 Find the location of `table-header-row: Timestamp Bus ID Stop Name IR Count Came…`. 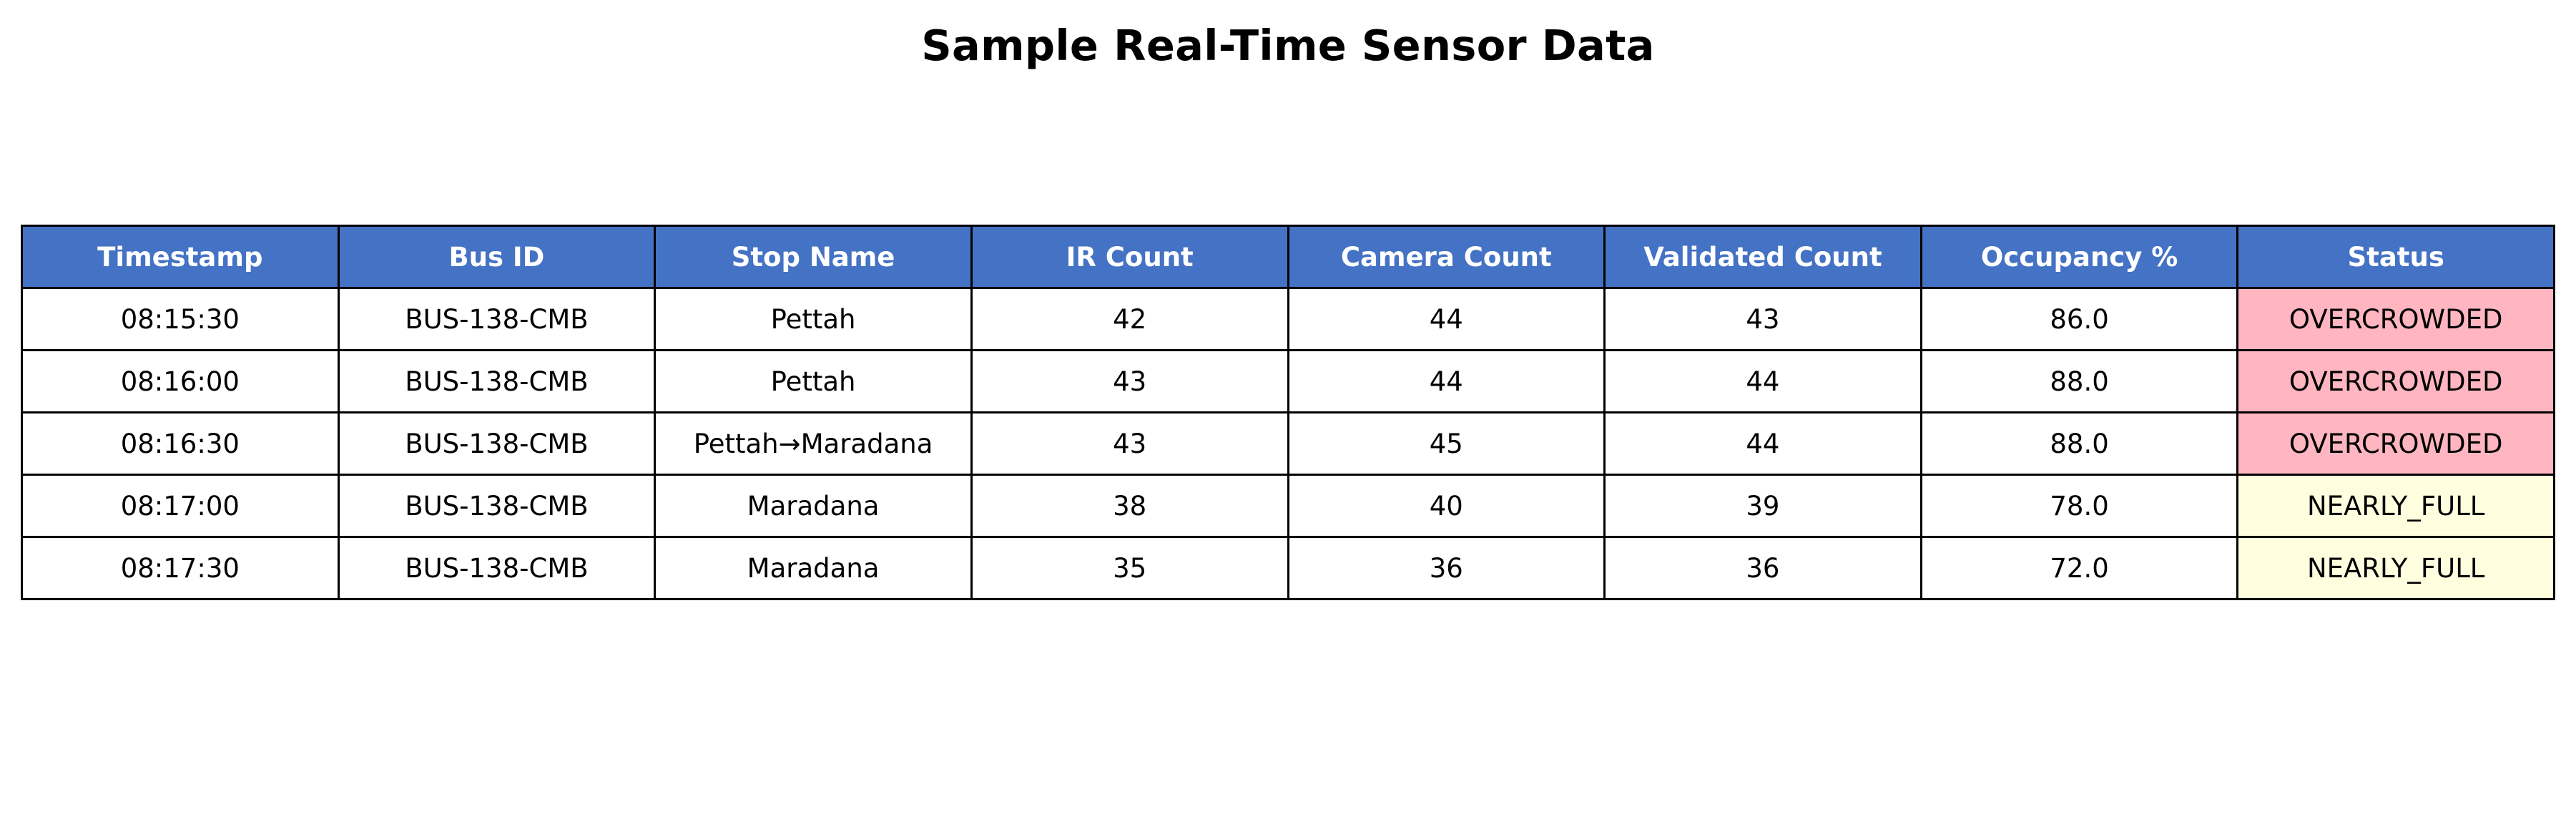

table-header-row: Timestamp Bus ID Stop Name IR Count Came… is located at coordinates (1288, 257).